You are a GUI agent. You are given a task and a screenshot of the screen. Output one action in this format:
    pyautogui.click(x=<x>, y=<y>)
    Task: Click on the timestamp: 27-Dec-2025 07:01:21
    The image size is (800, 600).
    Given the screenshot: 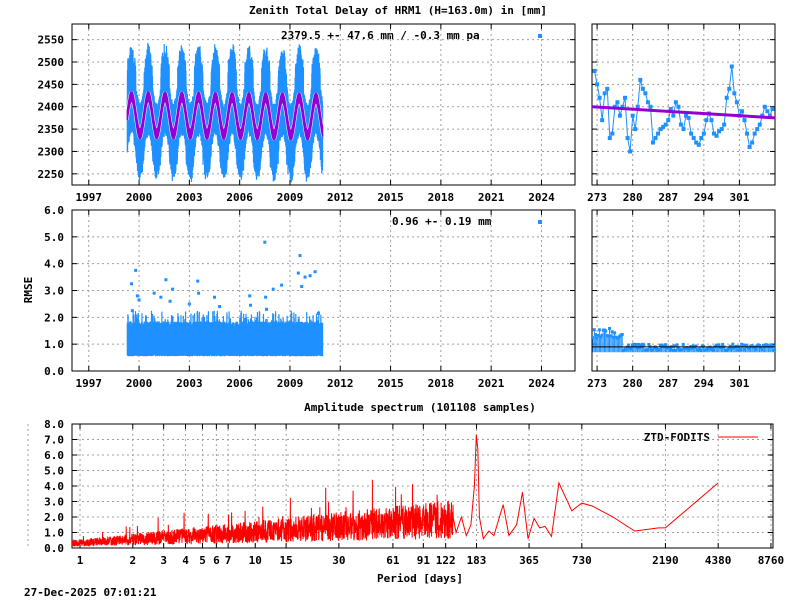 What is the action you would take?
    pyautogui.click(x=90, y=592)
    